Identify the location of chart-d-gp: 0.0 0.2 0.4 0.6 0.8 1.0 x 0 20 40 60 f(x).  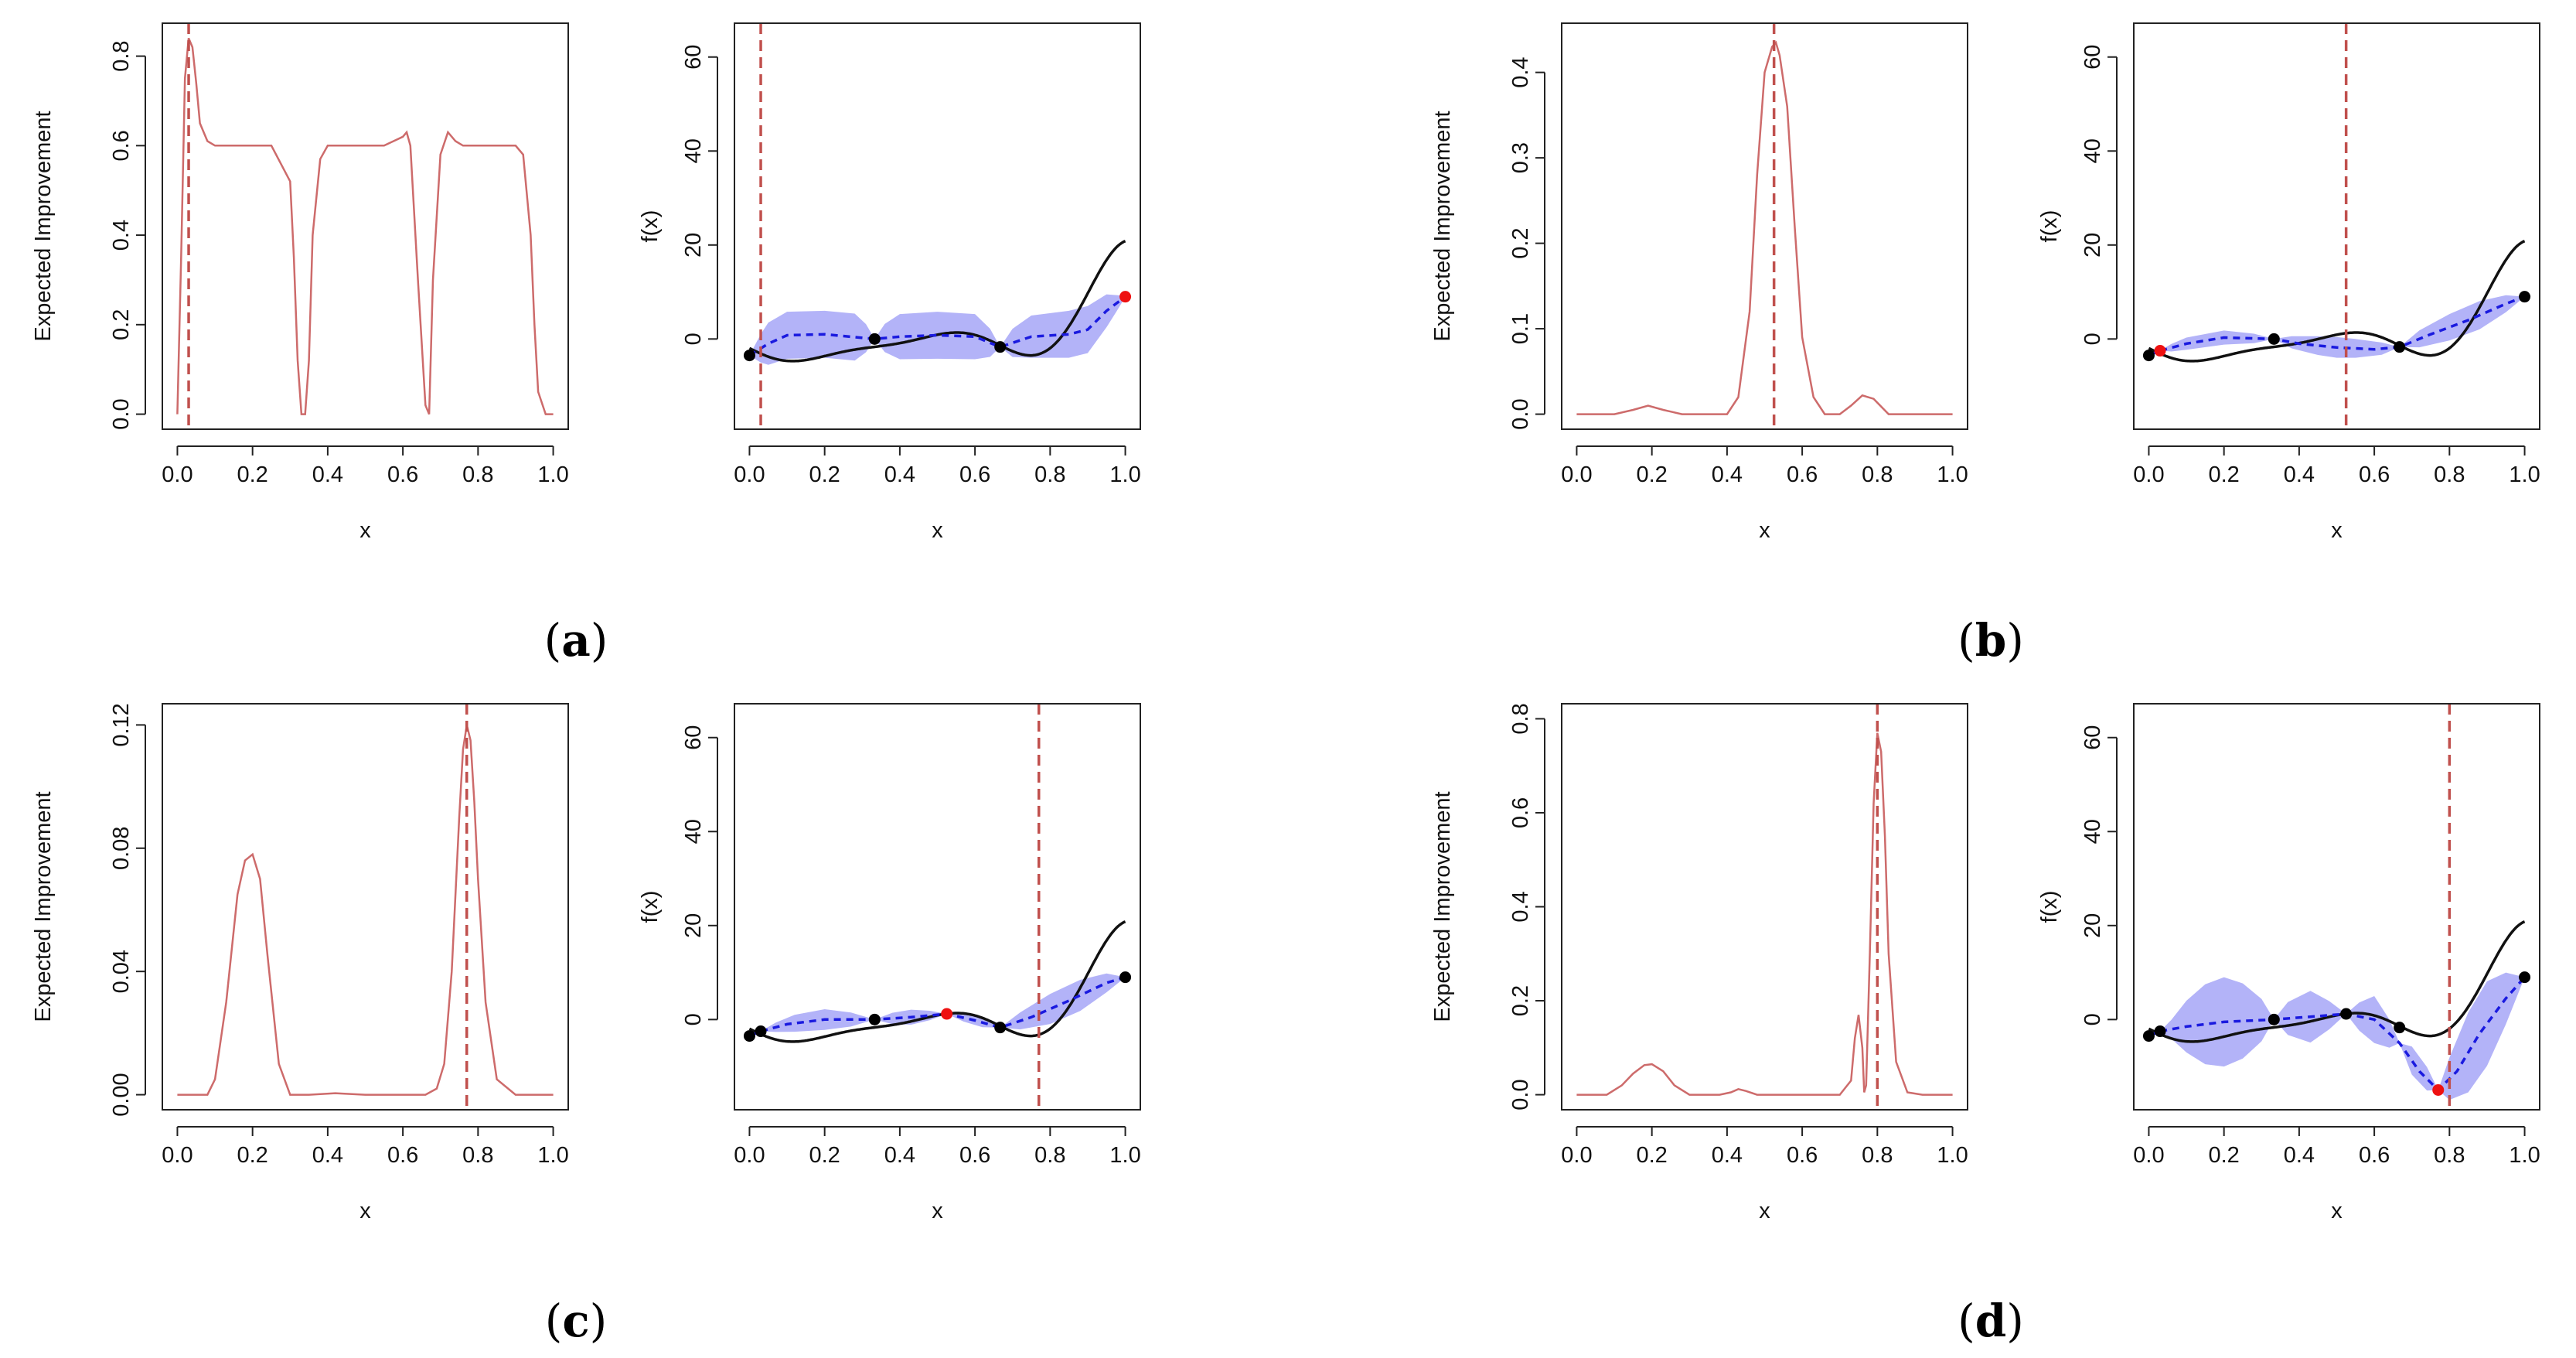
(2288, 963).